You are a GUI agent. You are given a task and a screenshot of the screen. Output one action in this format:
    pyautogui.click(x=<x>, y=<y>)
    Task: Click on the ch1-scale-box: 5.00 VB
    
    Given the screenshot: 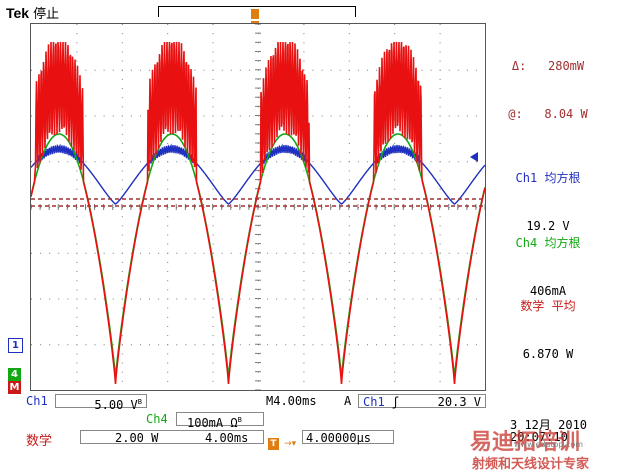 What is the action you would take?
    pyautogui.click(x=101, y=403)
    